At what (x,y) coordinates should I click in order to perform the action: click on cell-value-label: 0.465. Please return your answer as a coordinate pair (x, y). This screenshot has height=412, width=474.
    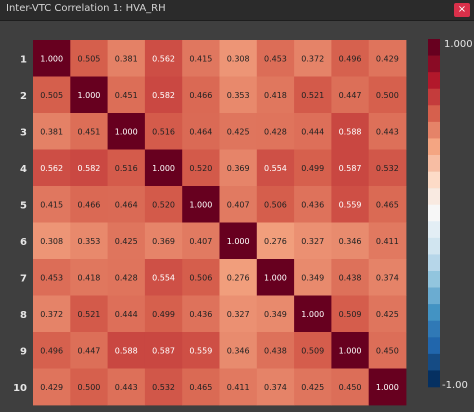
    Looking at the image, I should click on (200, 387).